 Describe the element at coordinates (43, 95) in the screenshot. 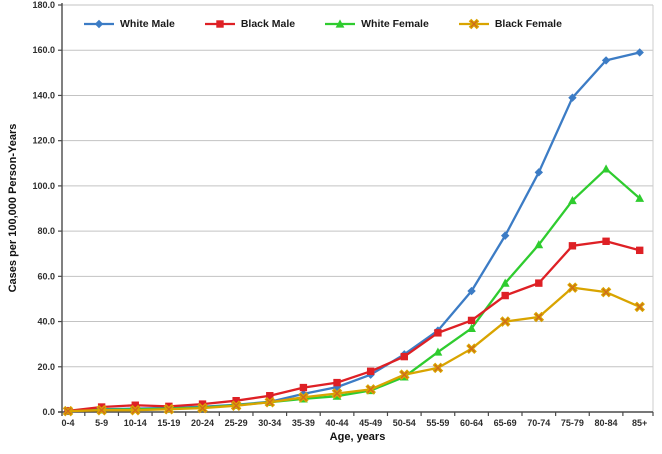

I see `y-tick-label: 140.0` at that location.